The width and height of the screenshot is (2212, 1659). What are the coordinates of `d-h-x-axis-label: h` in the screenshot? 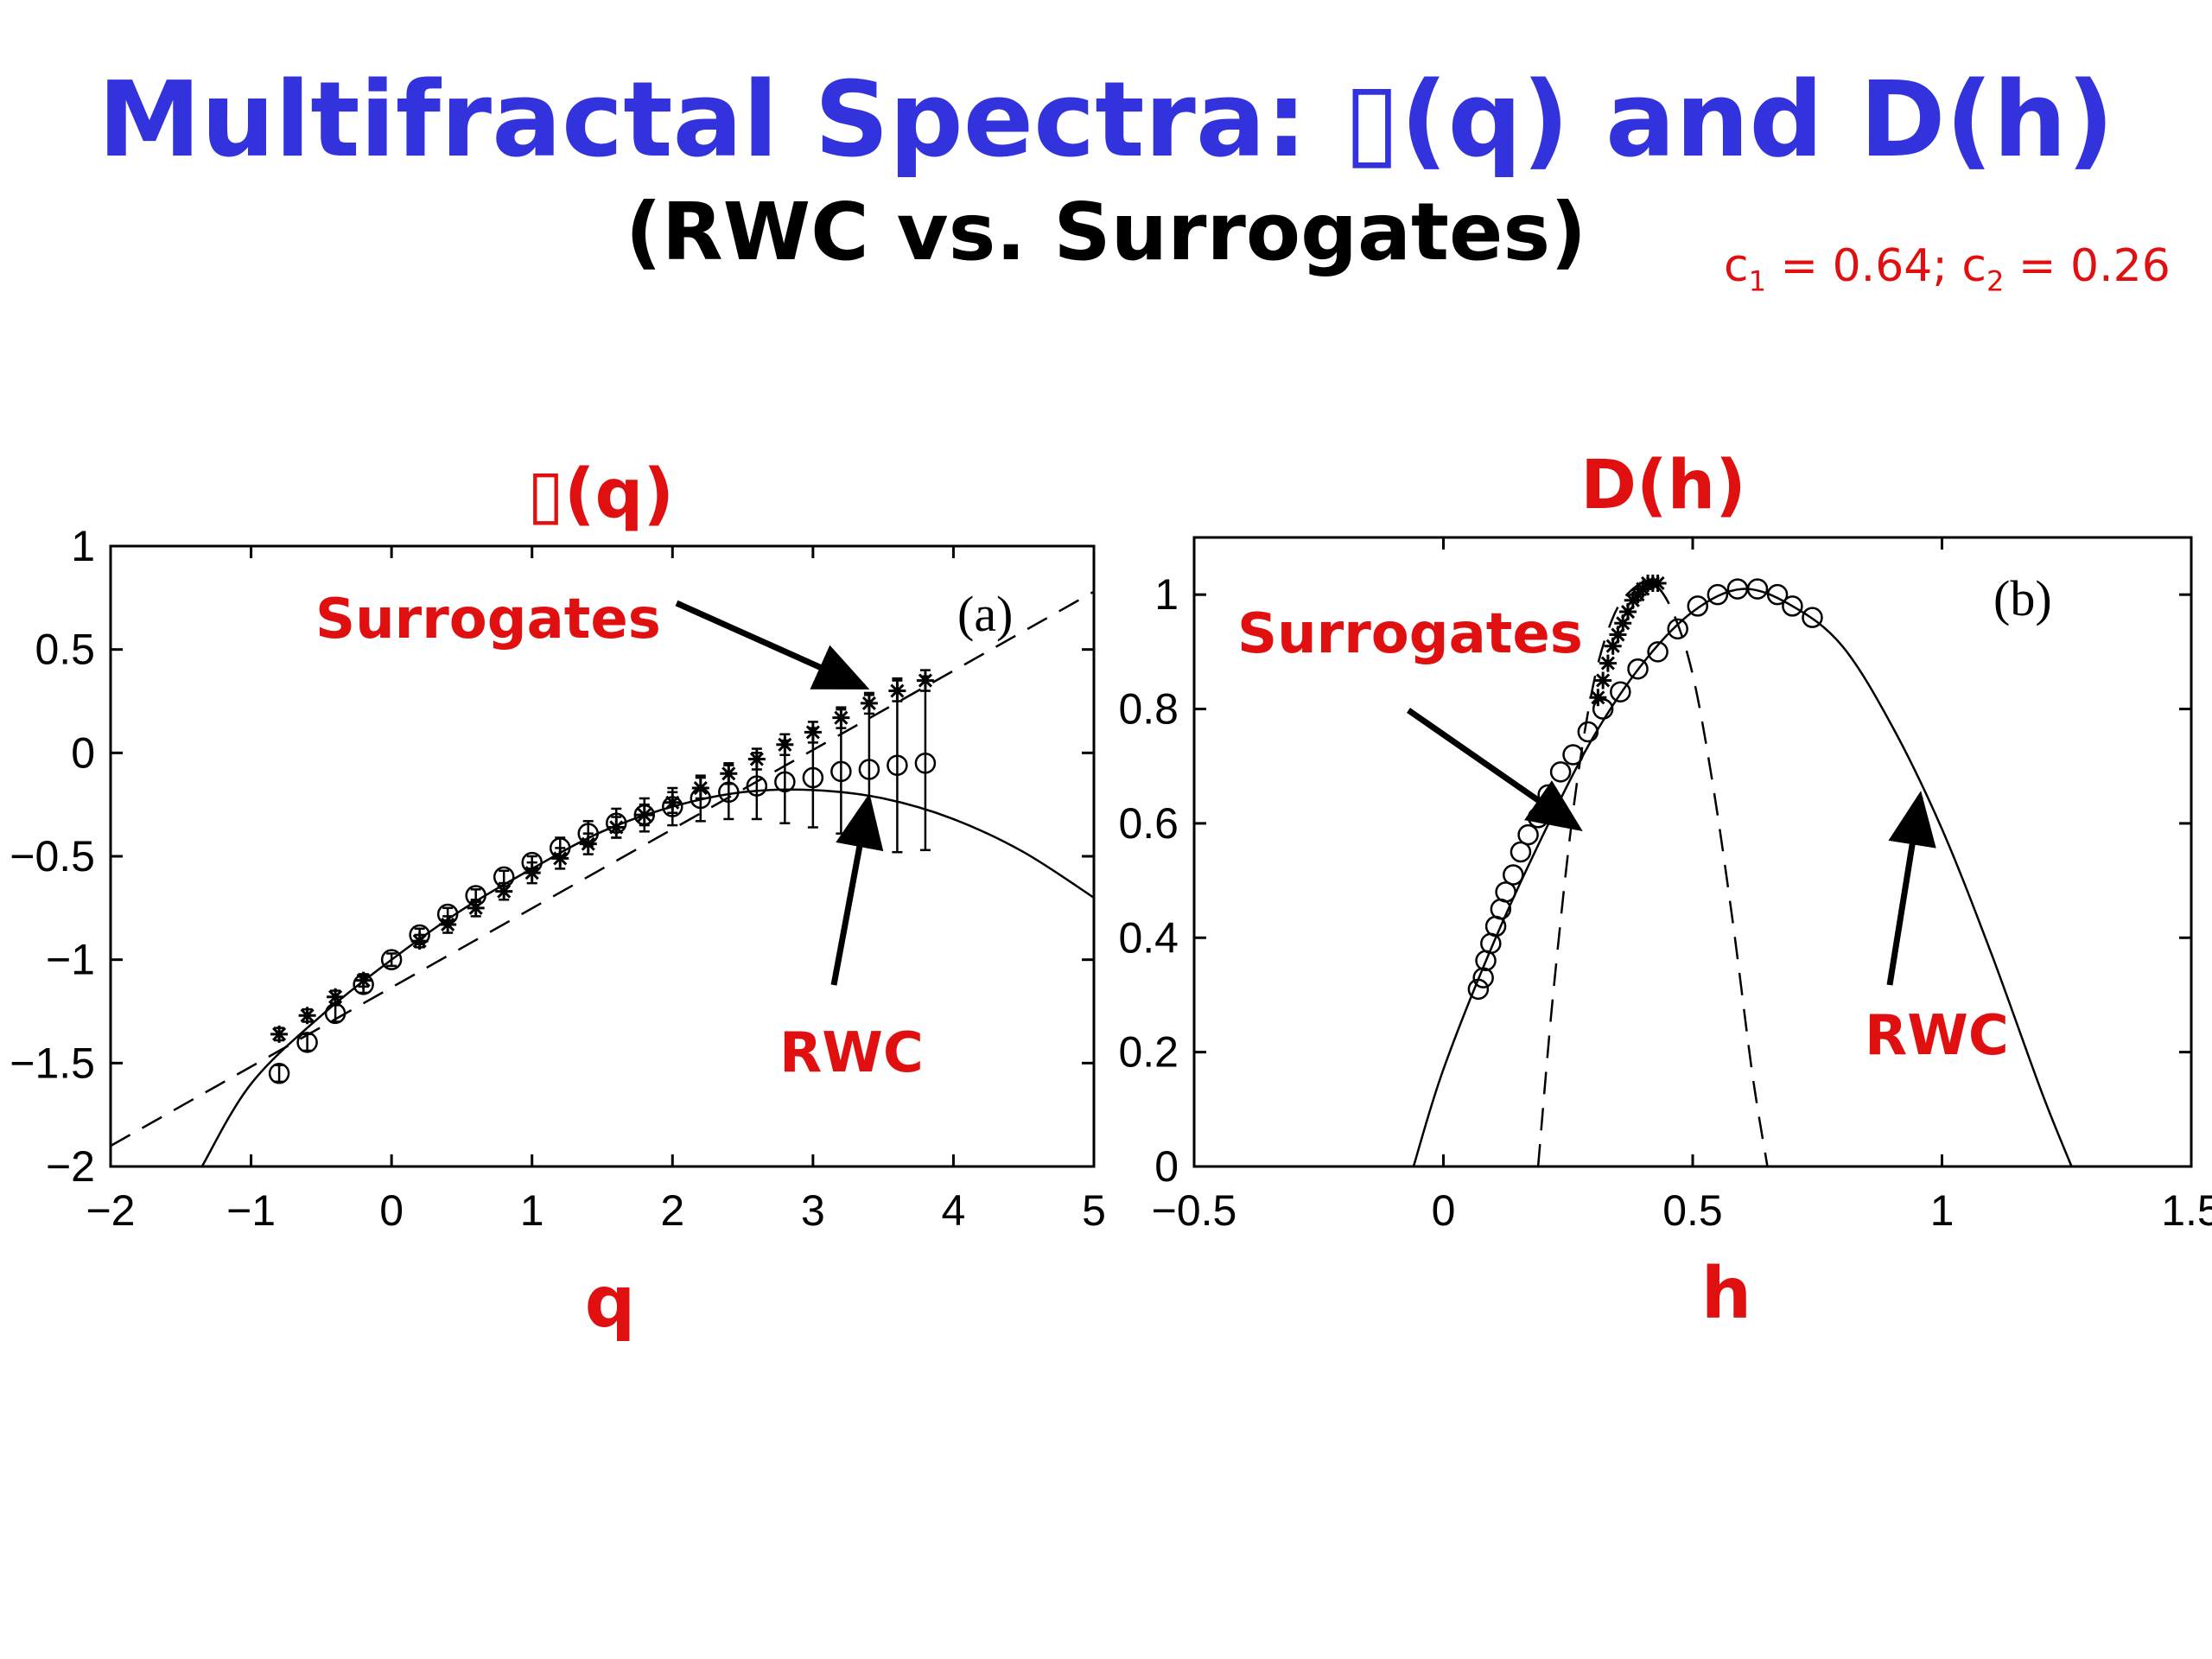 It's located at (1726, 1294).